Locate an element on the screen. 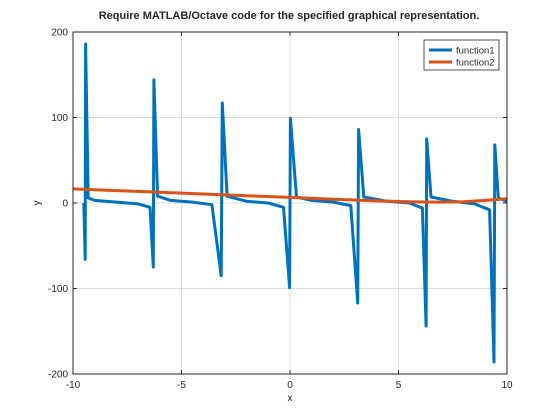 The height and width of the screenshot is (420, 560). y-tick-label: 100 is located at coordinates (59, 118).